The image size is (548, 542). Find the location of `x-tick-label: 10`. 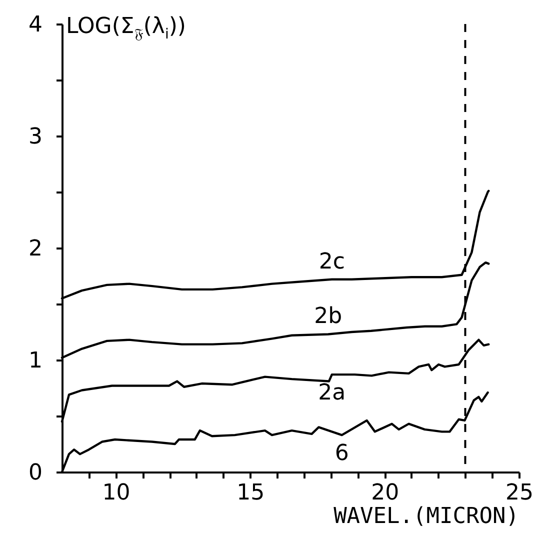

x-tick-label: 10 is located at coordinates (116, 493).